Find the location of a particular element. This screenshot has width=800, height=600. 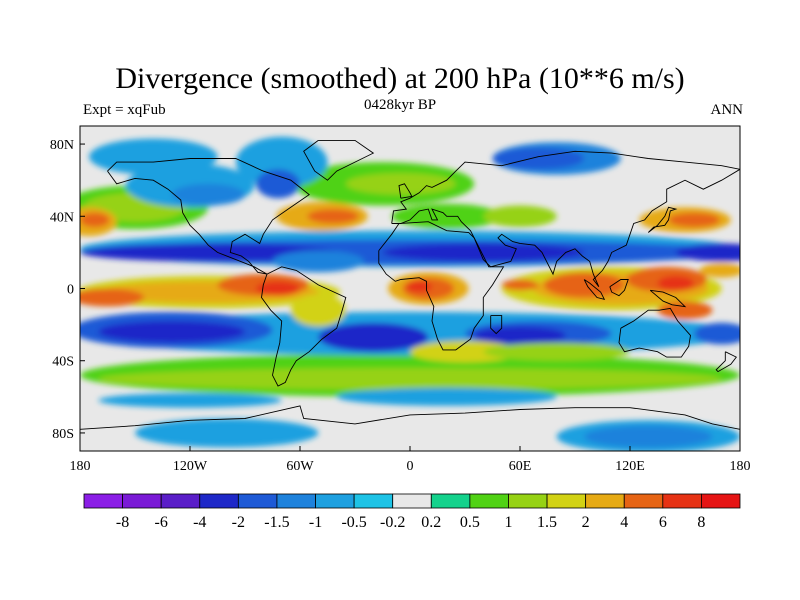

colorbar-label: 8 is located at coordinates (701, 522).